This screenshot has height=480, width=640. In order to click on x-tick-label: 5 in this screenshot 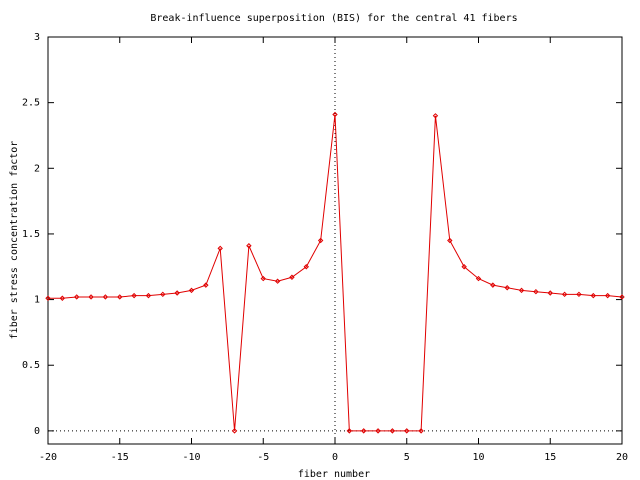, I will do `click(407, 457)`.